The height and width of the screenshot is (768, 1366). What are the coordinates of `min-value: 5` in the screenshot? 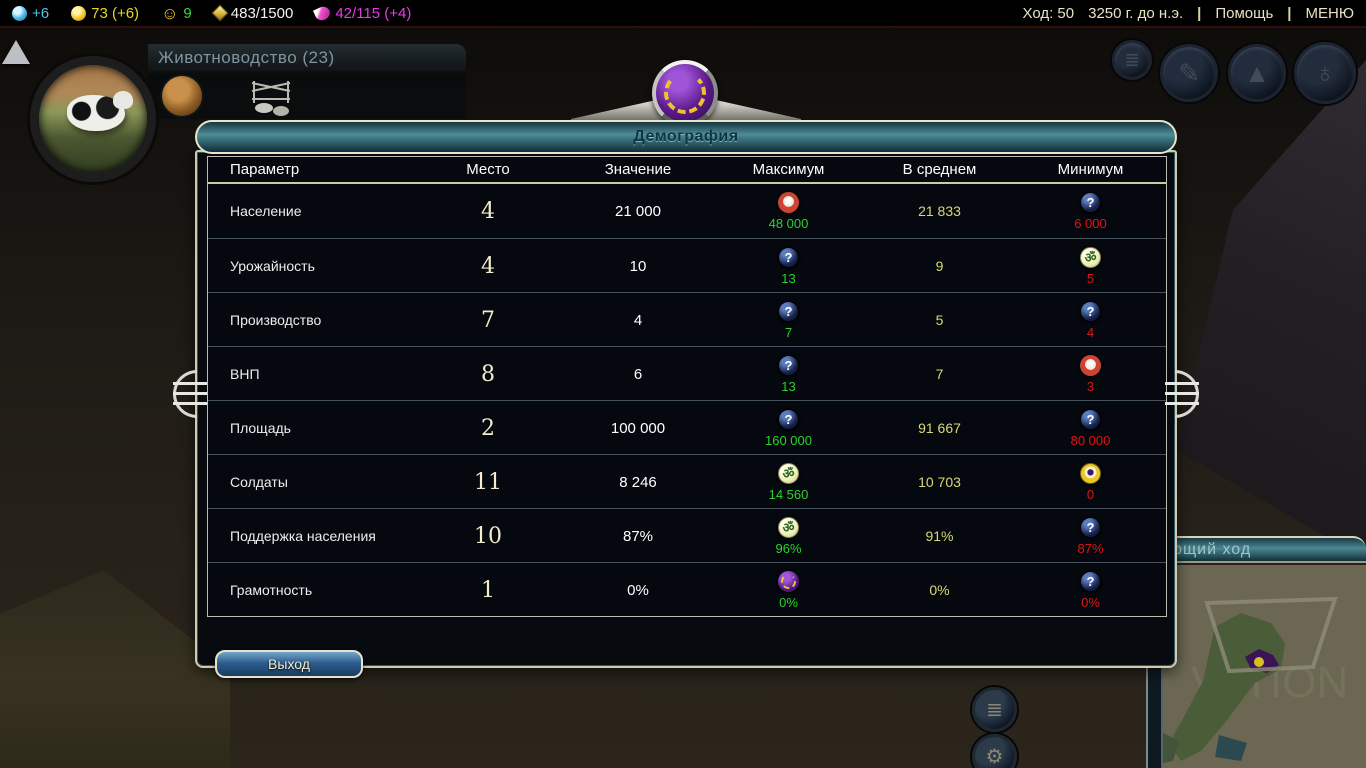 It's located at (1090, 278).